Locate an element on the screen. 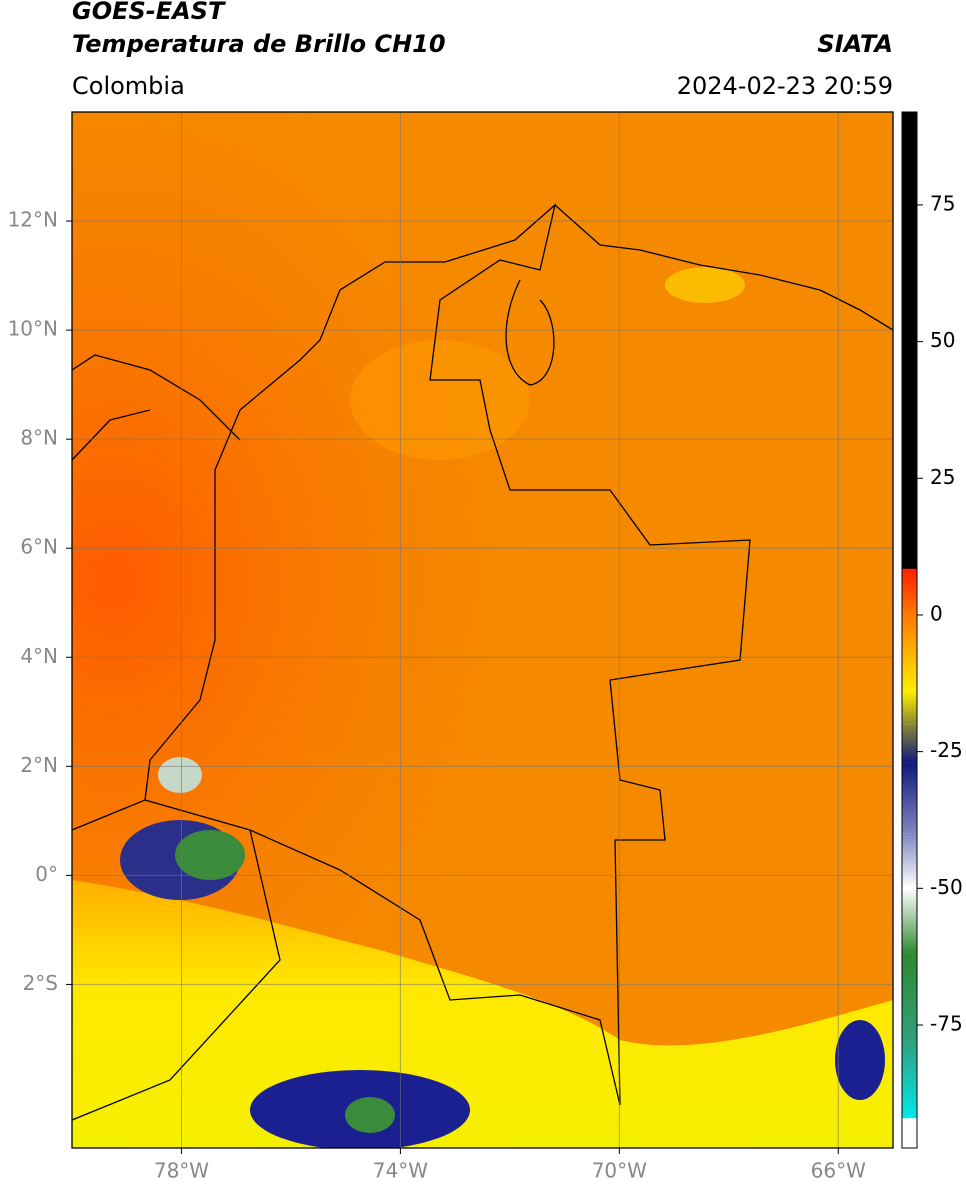 This screenshot has width=966, height=1194. x-tick-label: 78°W is located at coordinates (181, 1171).